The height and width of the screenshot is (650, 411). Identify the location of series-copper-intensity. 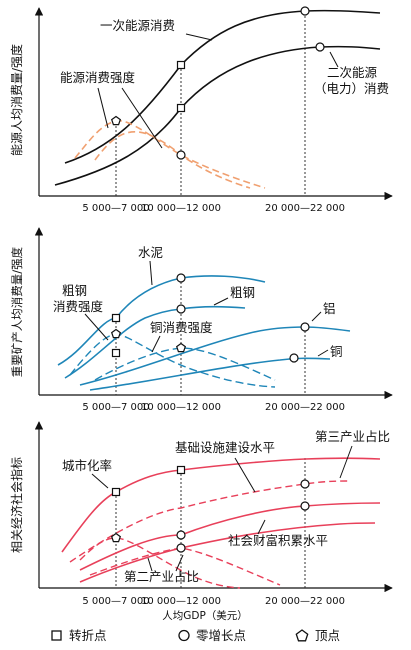
(185, 364).